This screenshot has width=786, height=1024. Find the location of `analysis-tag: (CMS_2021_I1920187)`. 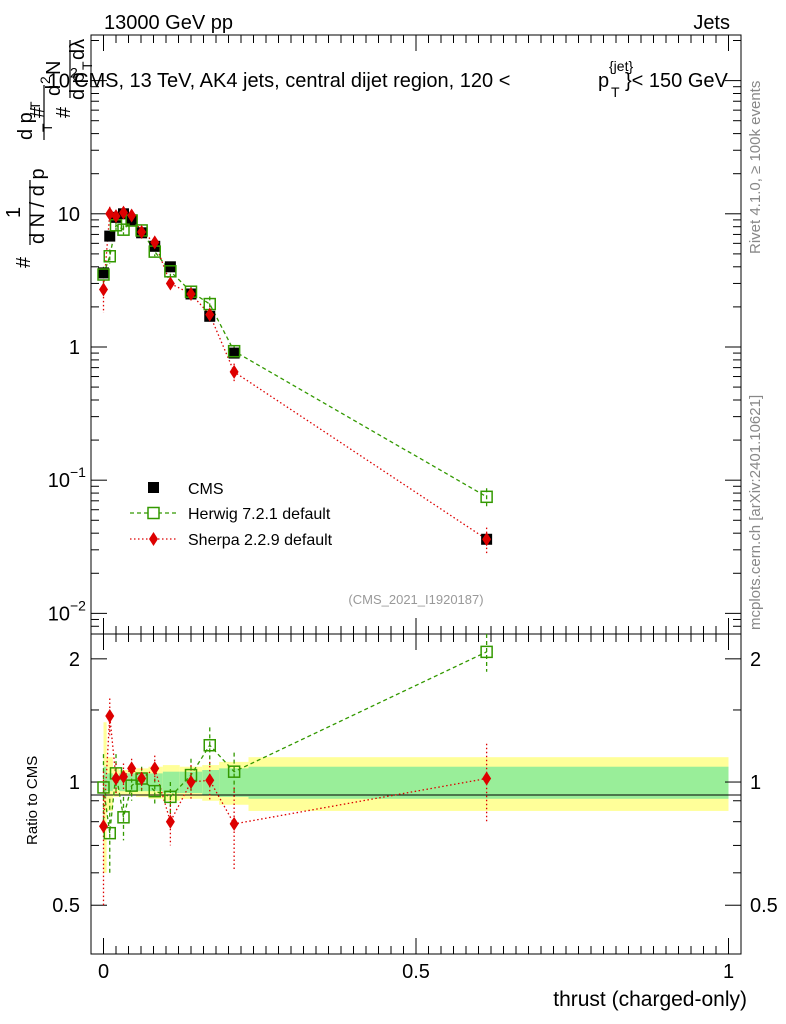

analysis-tag: (CMS_2021_I1920187) is located at coordinates (415, 599).